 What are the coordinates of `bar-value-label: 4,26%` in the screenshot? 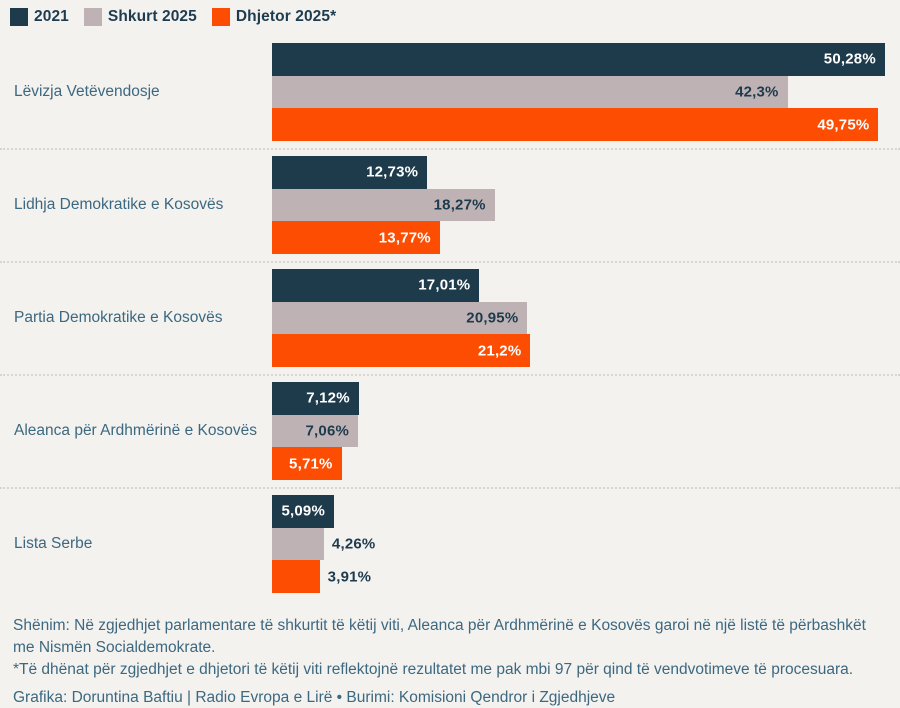 It's located at (353, 544).